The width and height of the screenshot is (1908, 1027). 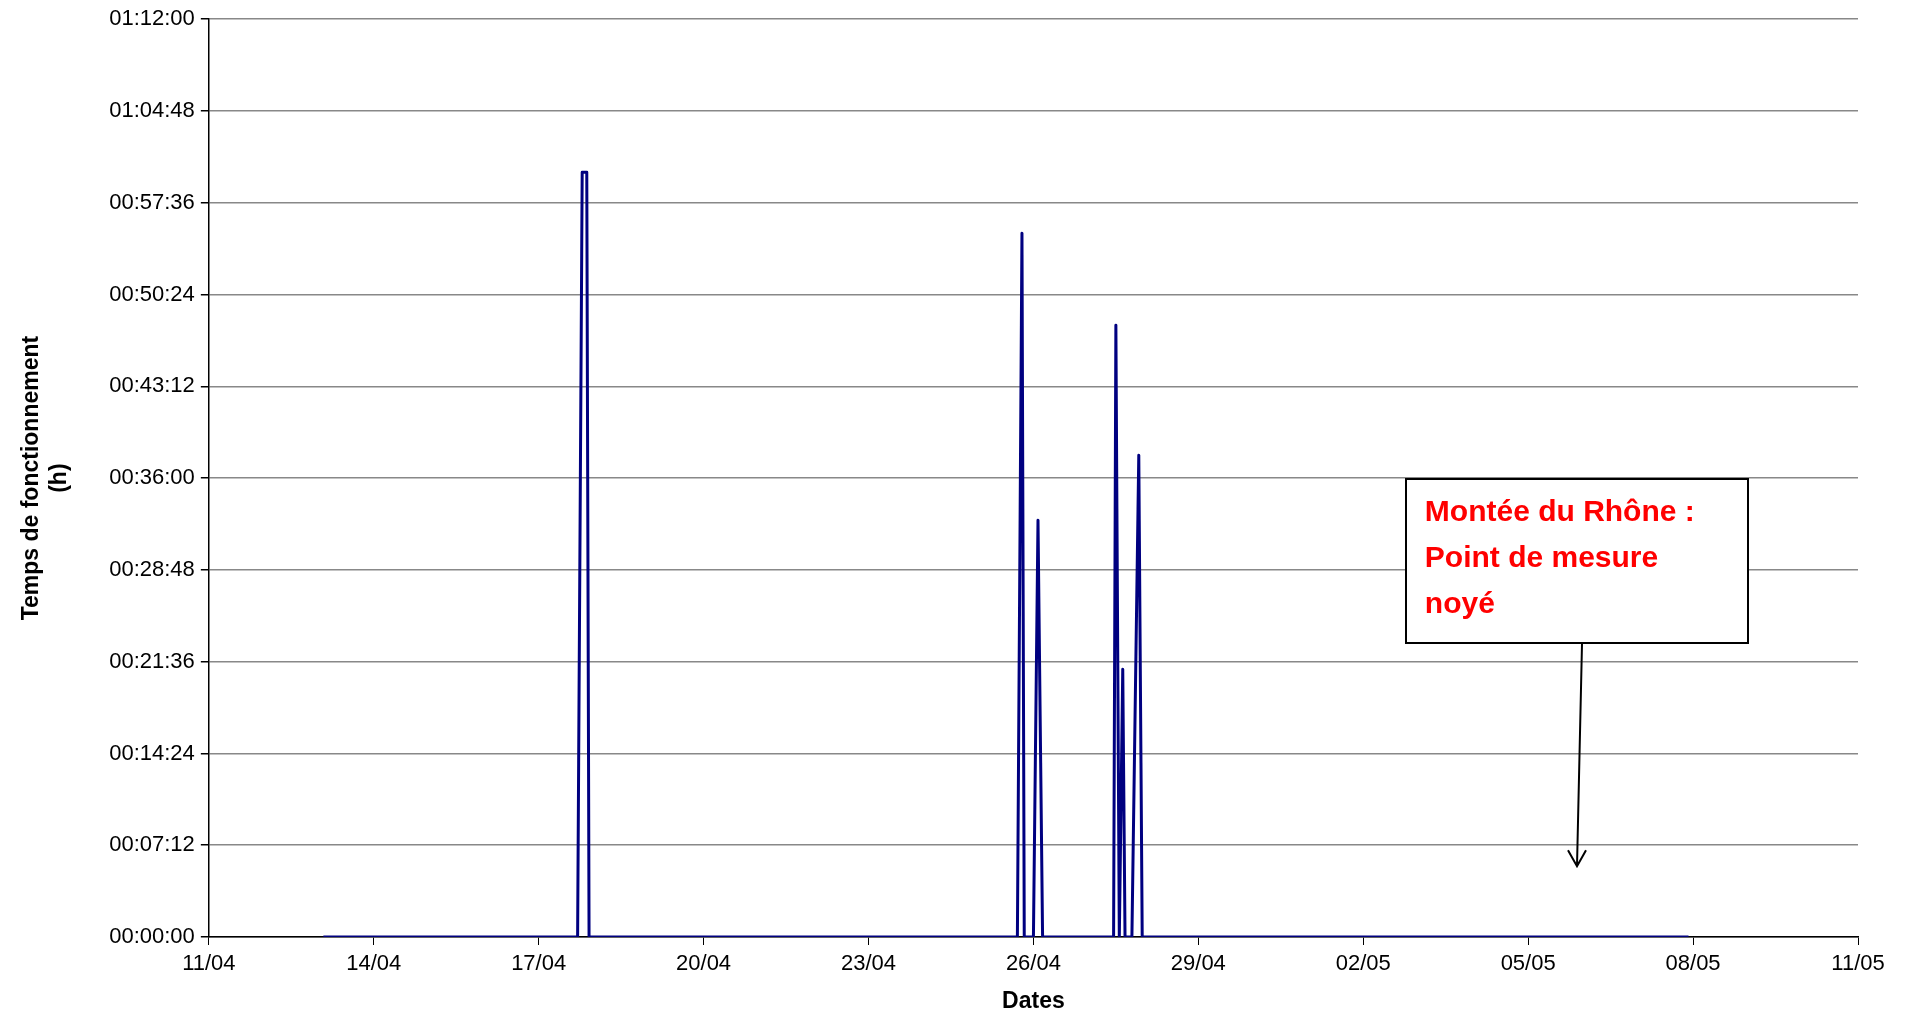 What do you see at coordinates (44, 478) in the screenshot?
I see `y-axis-title: Temps de fonctionnement (h)` at bounding box center [44, 478].